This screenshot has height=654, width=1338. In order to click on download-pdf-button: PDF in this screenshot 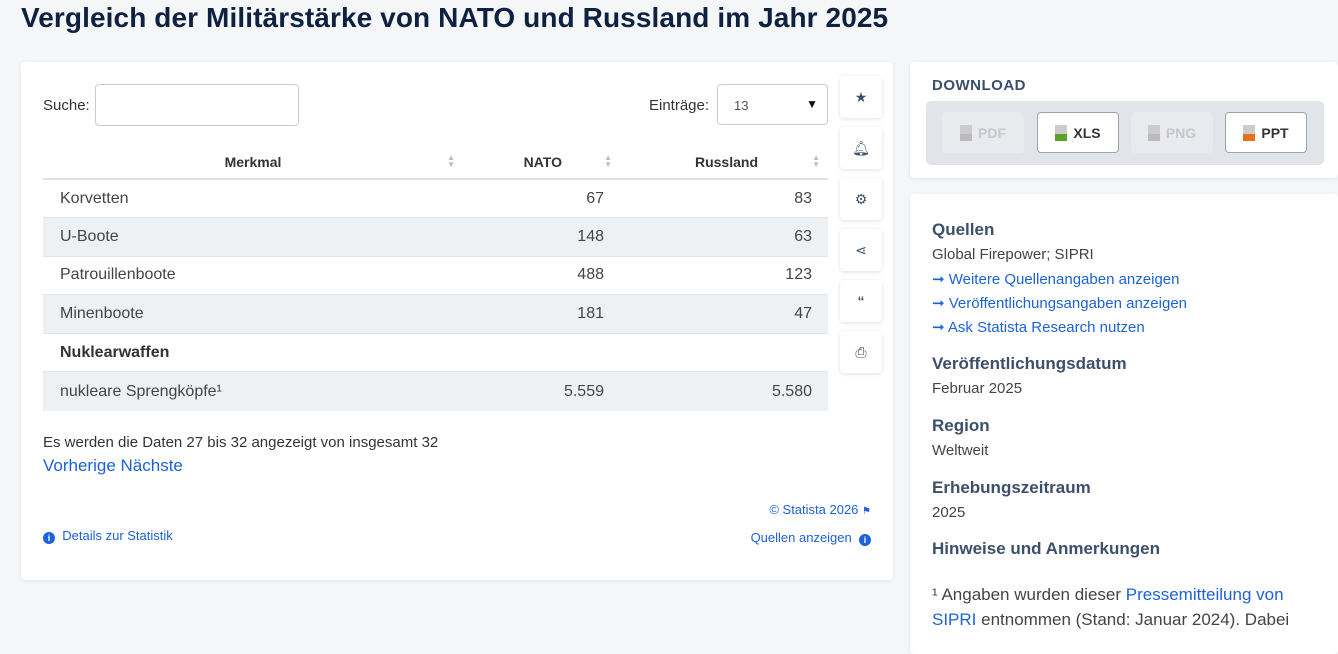, I will do `click(983, 132)`.